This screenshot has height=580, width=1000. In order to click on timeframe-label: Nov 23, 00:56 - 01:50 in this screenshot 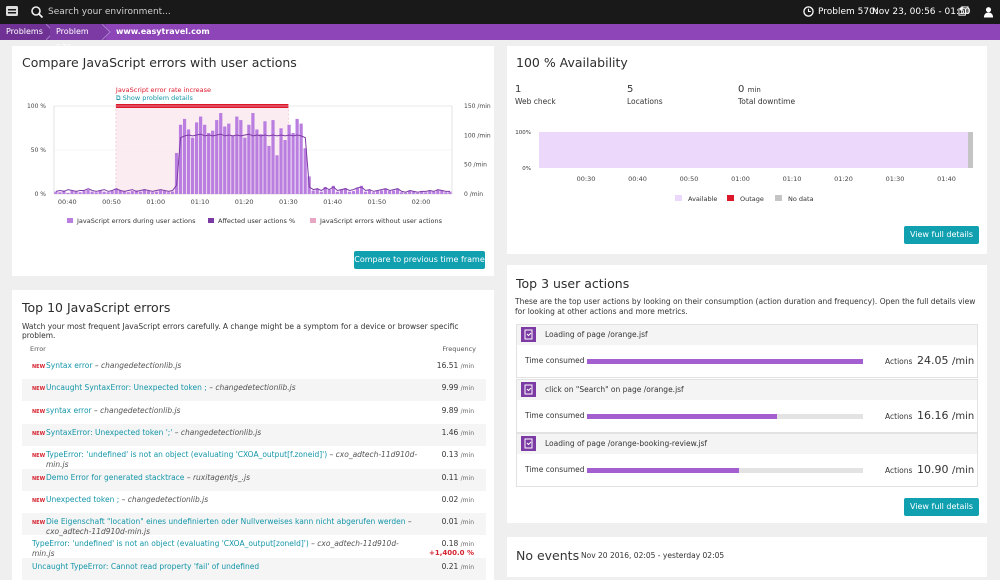, I will do `click(921, 12)`.